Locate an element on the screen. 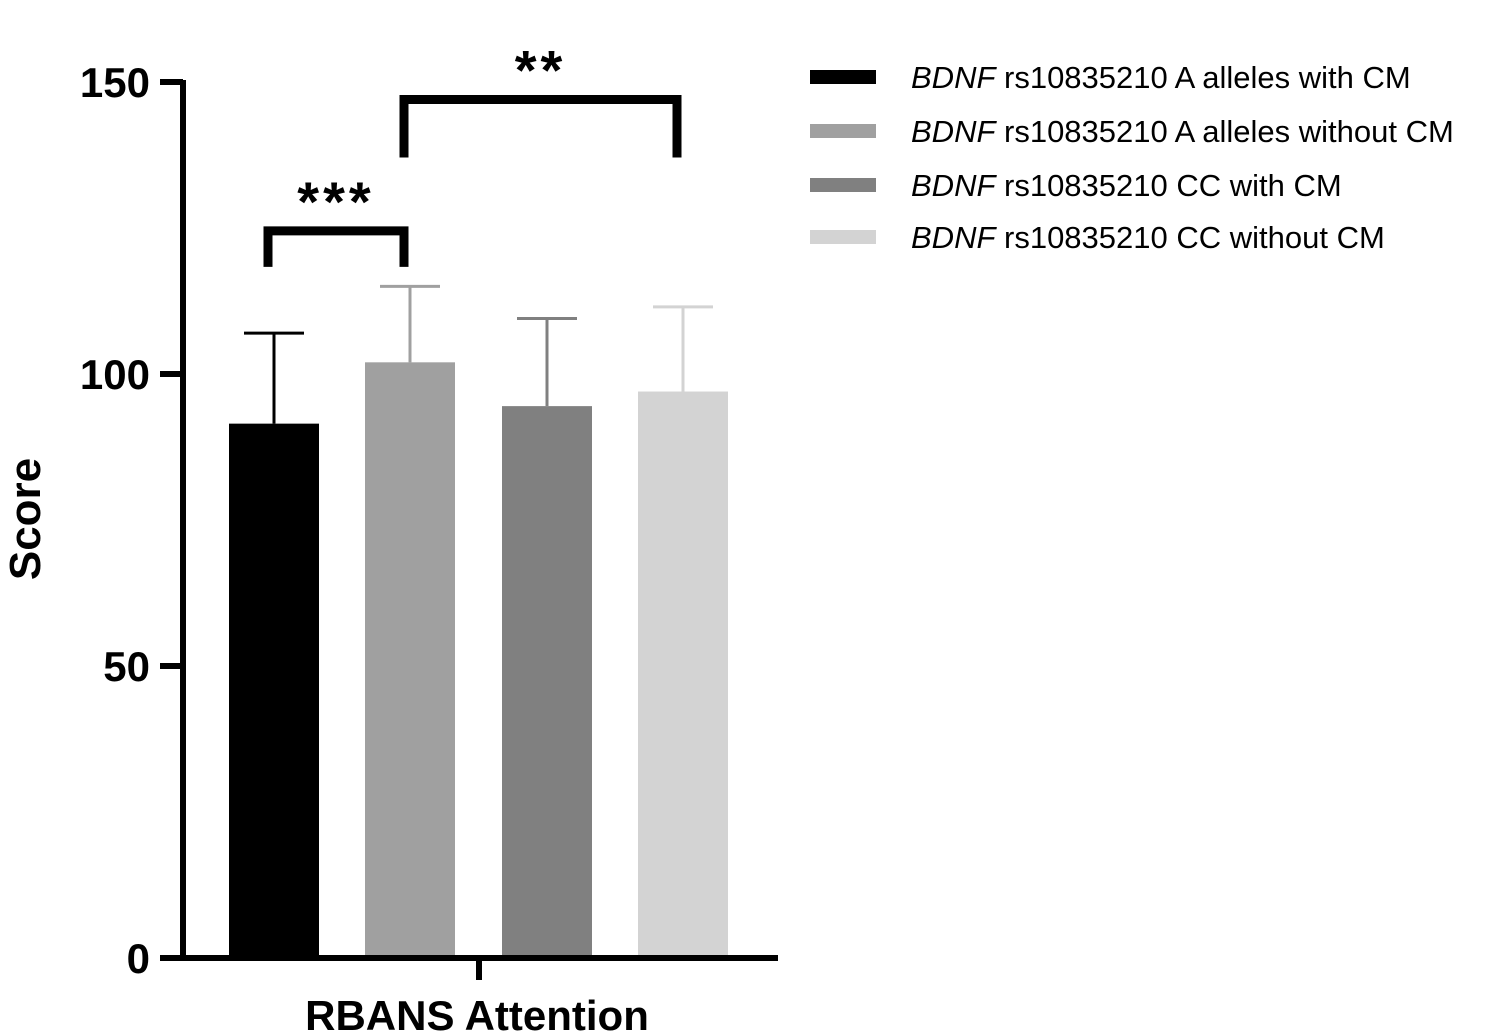 This screenshot has width=1501, height=1034. legend-label: BDNF rs10835210 CC with CM is located at coordinates (1126, 185).